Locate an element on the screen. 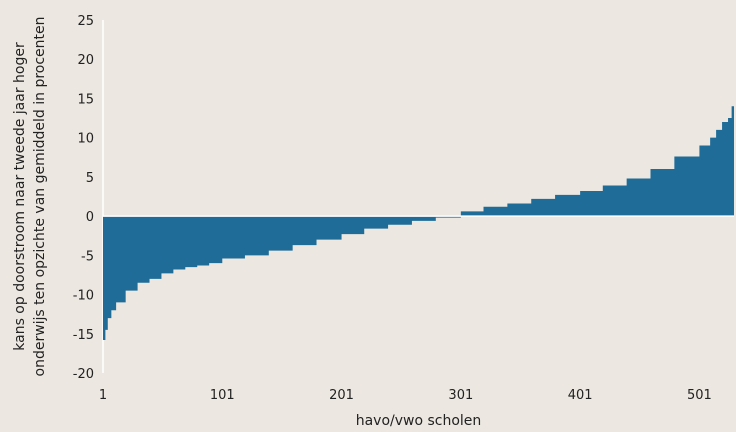 The height and width of the screenshot is (432, 736). y-tick-label: -20 is located at coordinates (83, 374).